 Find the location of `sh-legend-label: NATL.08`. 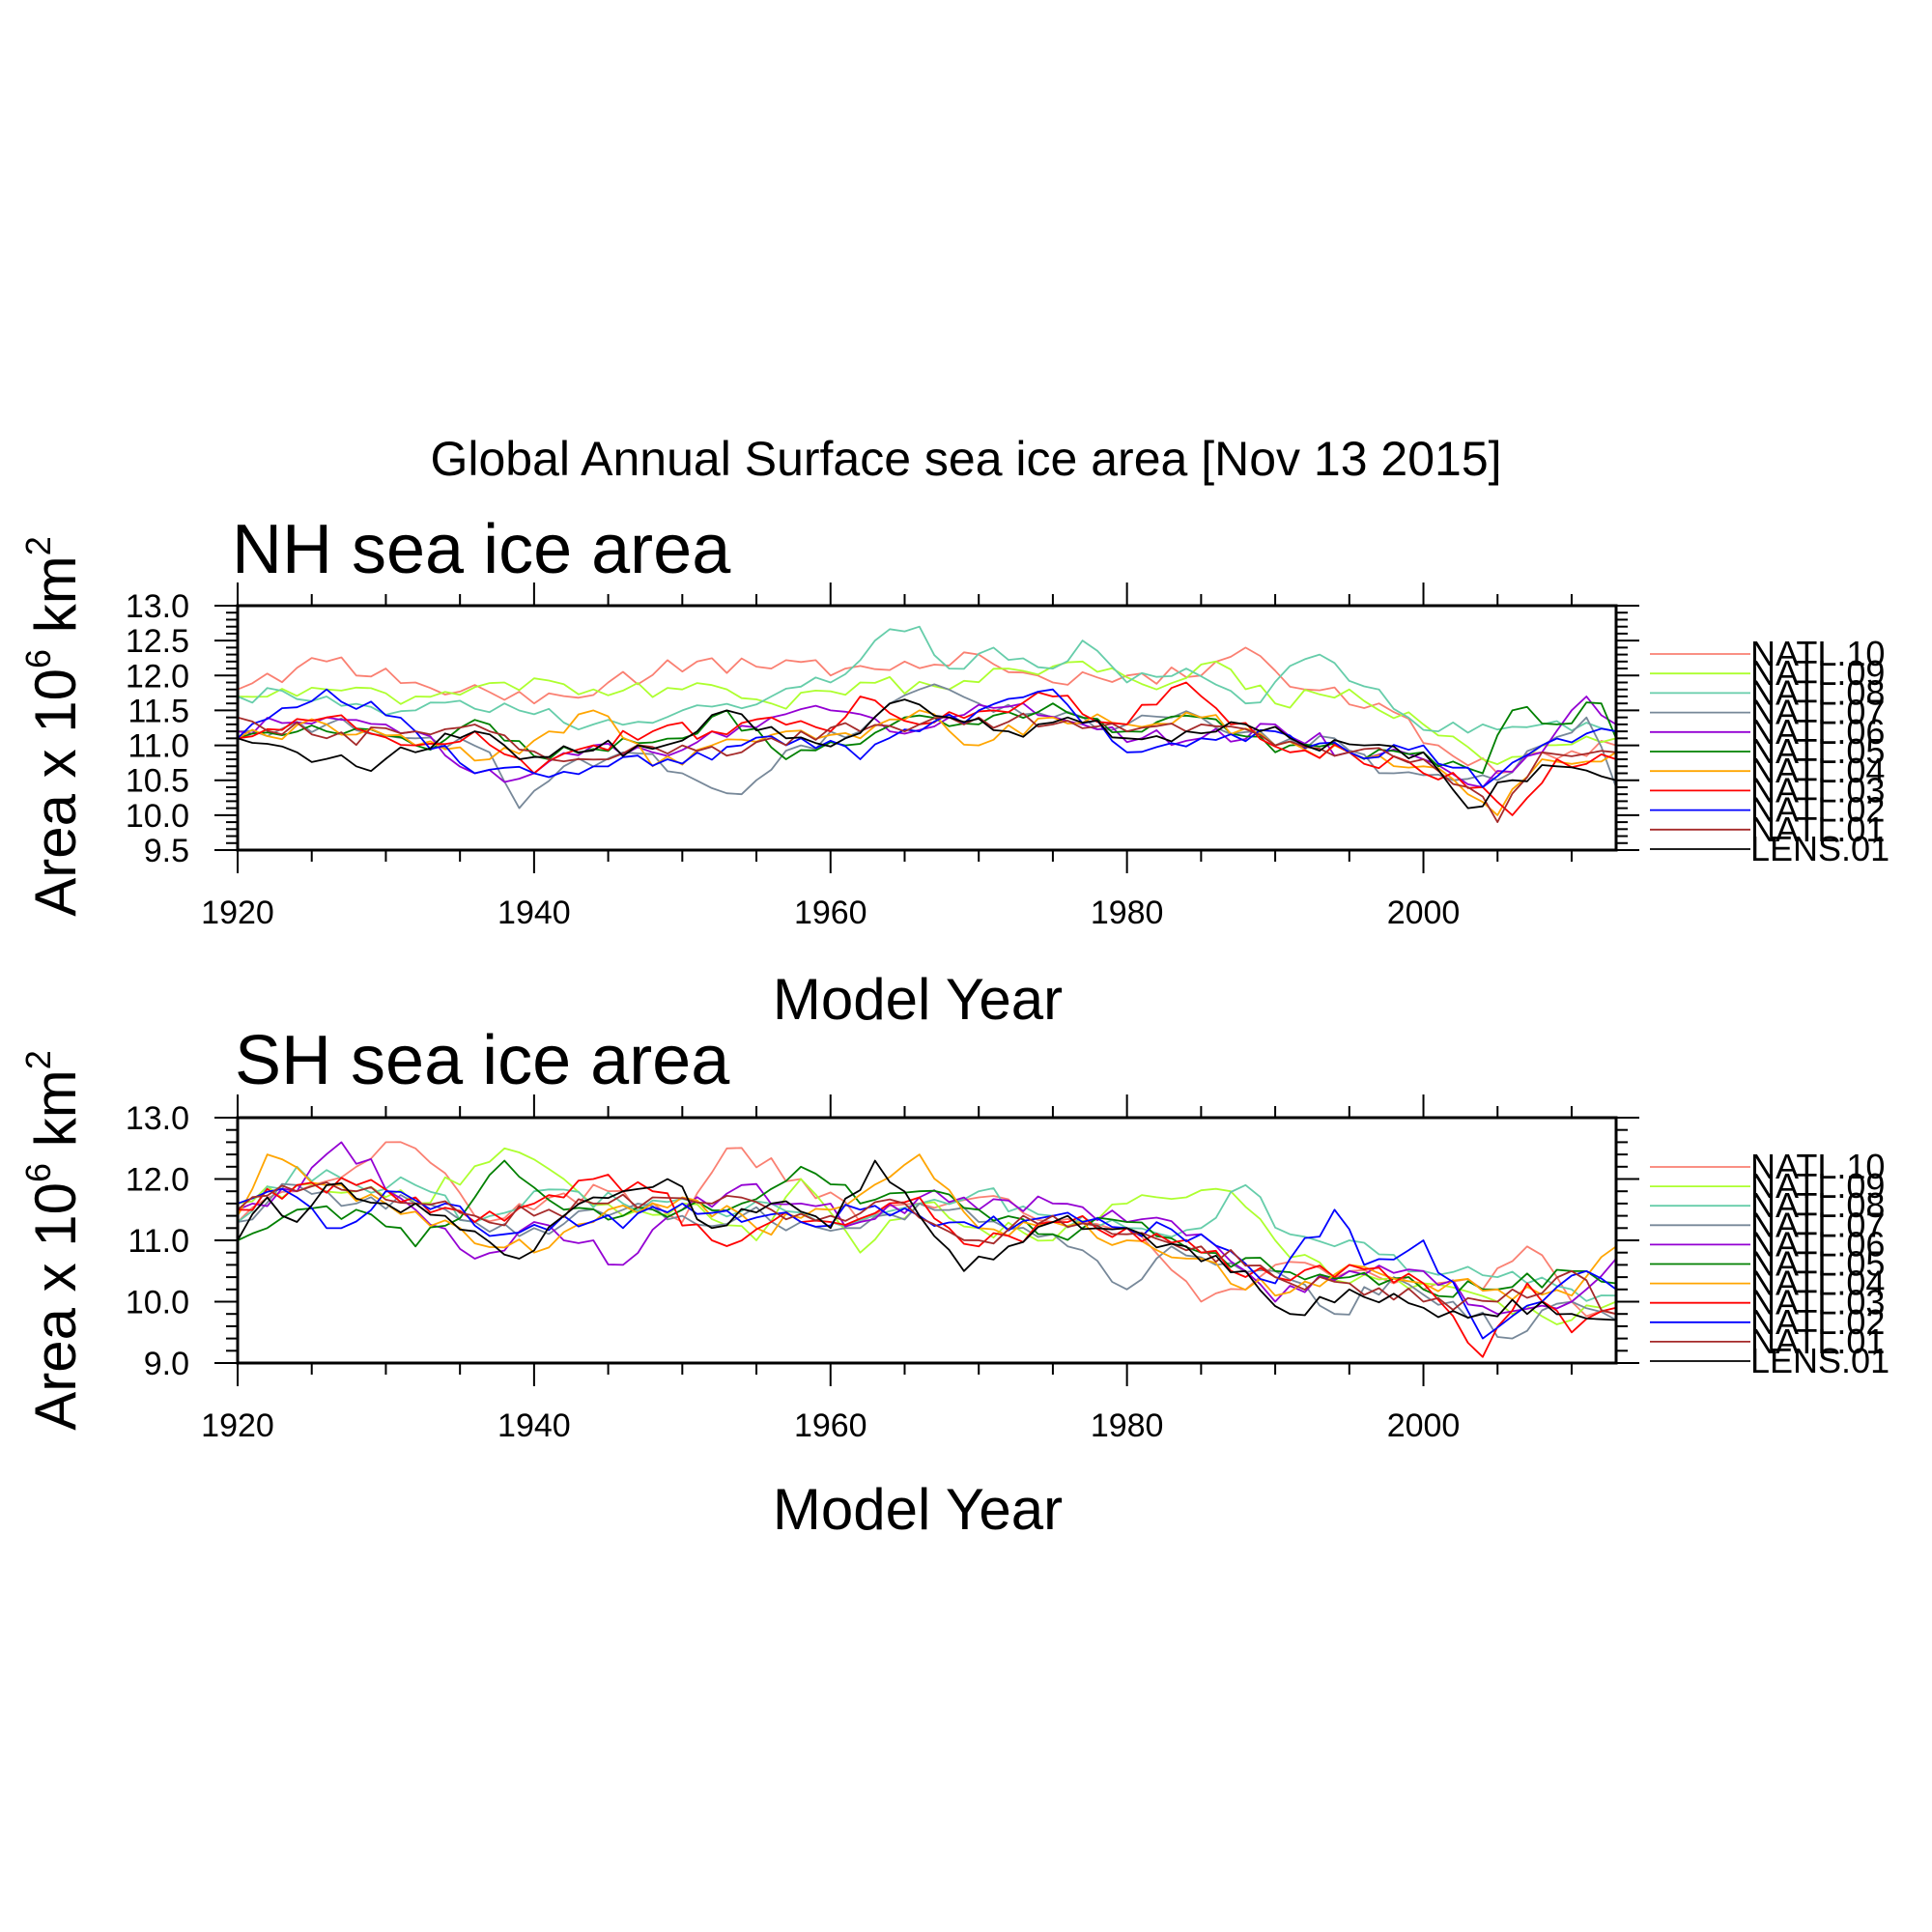

sh-legend-label: NATL.08 is located at coordinates (1817, 1205).